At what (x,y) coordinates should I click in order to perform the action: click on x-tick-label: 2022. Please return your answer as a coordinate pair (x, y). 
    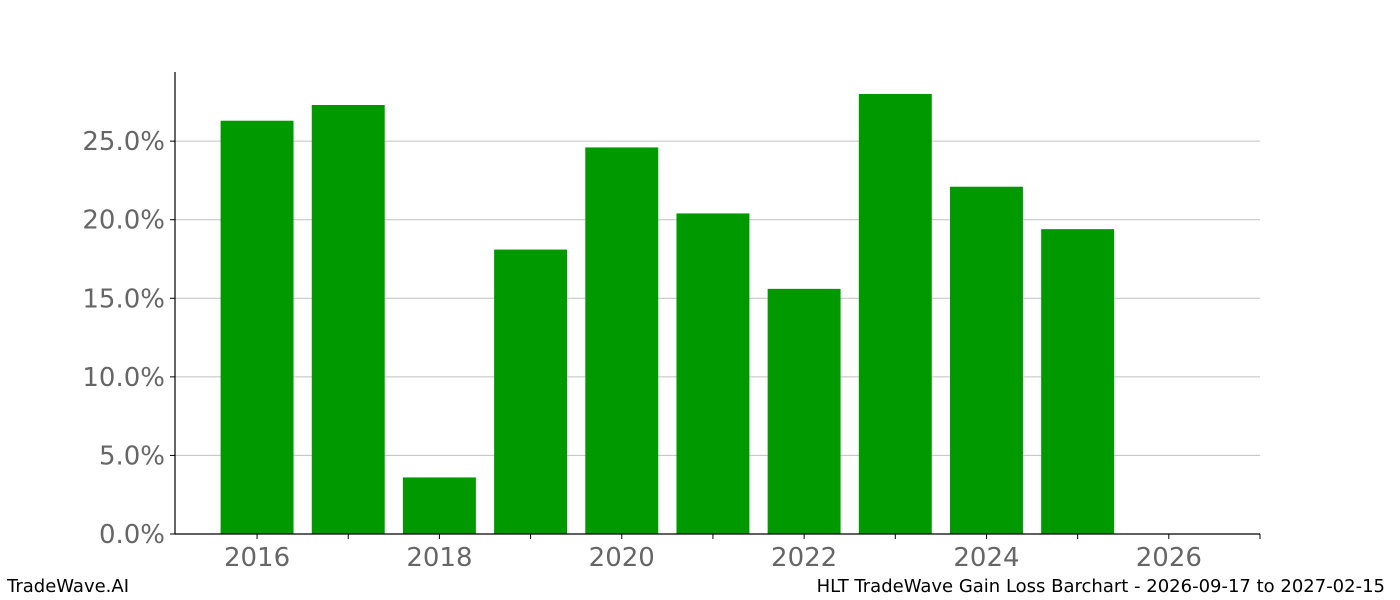
    Looking at the image, I should click on (804, 558).